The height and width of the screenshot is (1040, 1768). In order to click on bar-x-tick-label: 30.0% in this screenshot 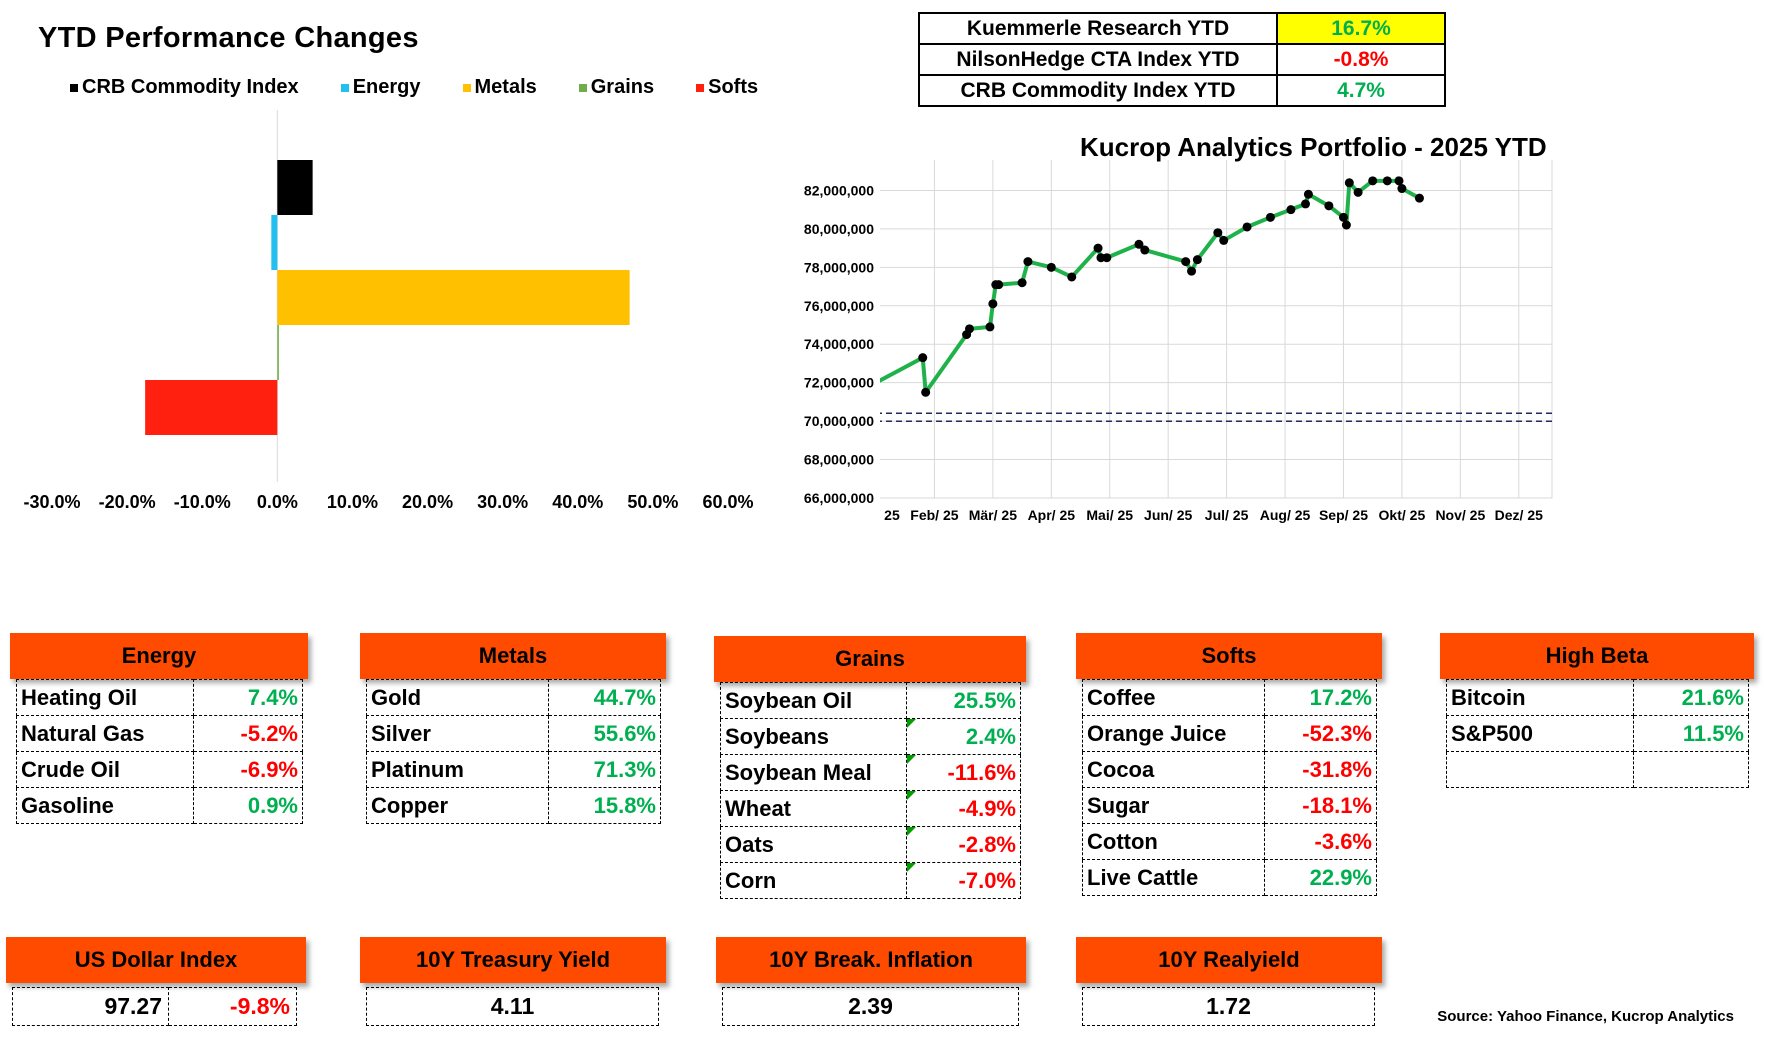, I will do `click(502, 502)`.